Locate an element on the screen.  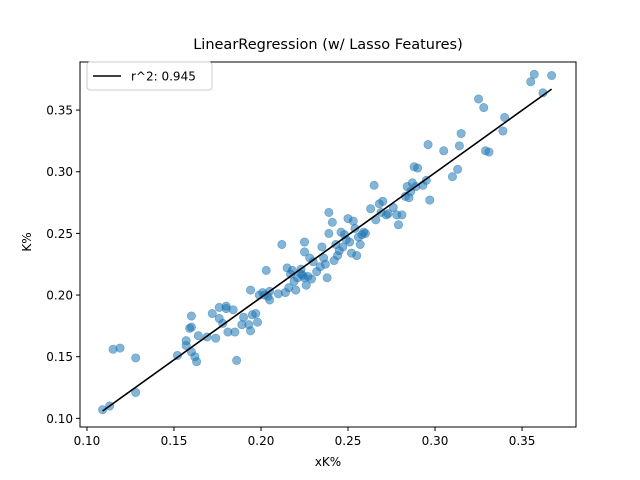
x-tick-label: 0.10 is located at coordinates (87, 441).